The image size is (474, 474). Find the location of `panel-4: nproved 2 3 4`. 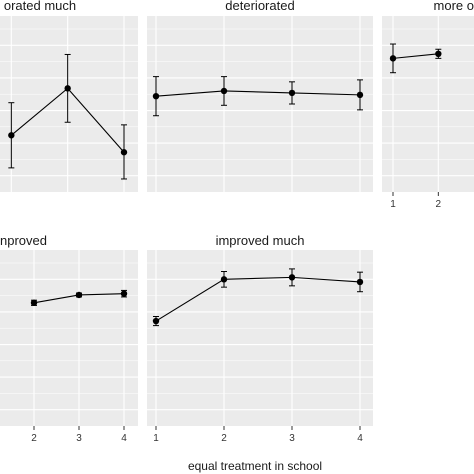

panel-4: nproved 2 3 4 is located at coordinates (69, 338).